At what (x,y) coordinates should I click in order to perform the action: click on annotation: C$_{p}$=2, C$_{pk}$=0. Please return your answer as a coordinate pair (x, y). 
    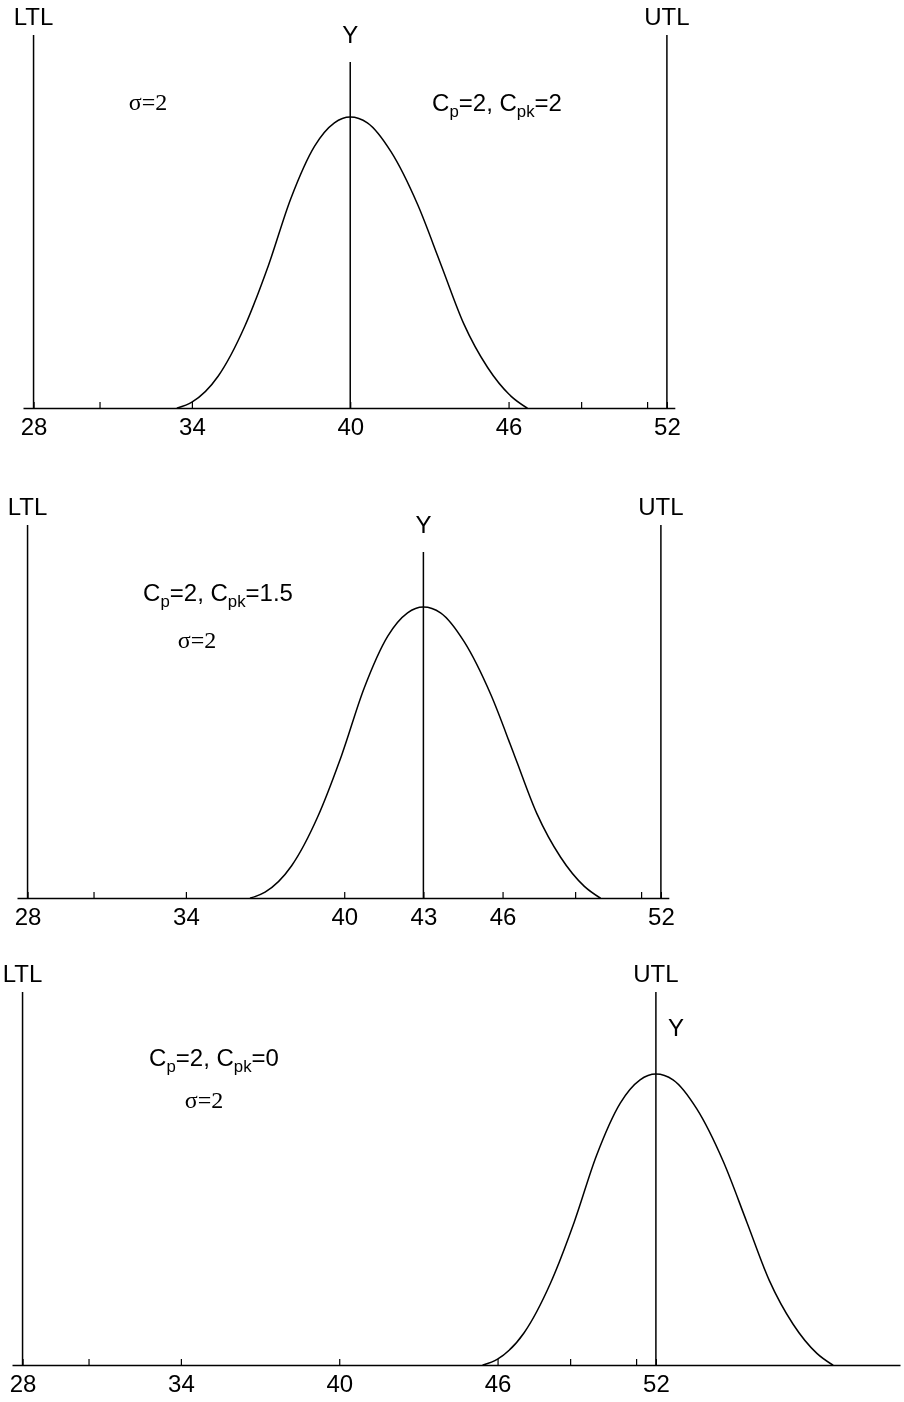
    Looking at the image, I should click on (214, 1059).